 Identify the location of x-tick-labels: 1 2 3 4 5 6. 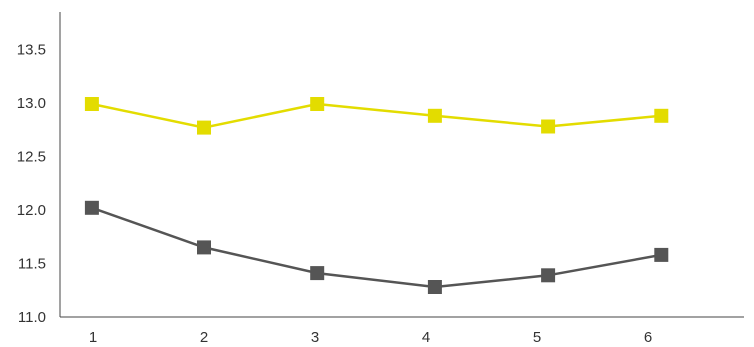
(370, 337).